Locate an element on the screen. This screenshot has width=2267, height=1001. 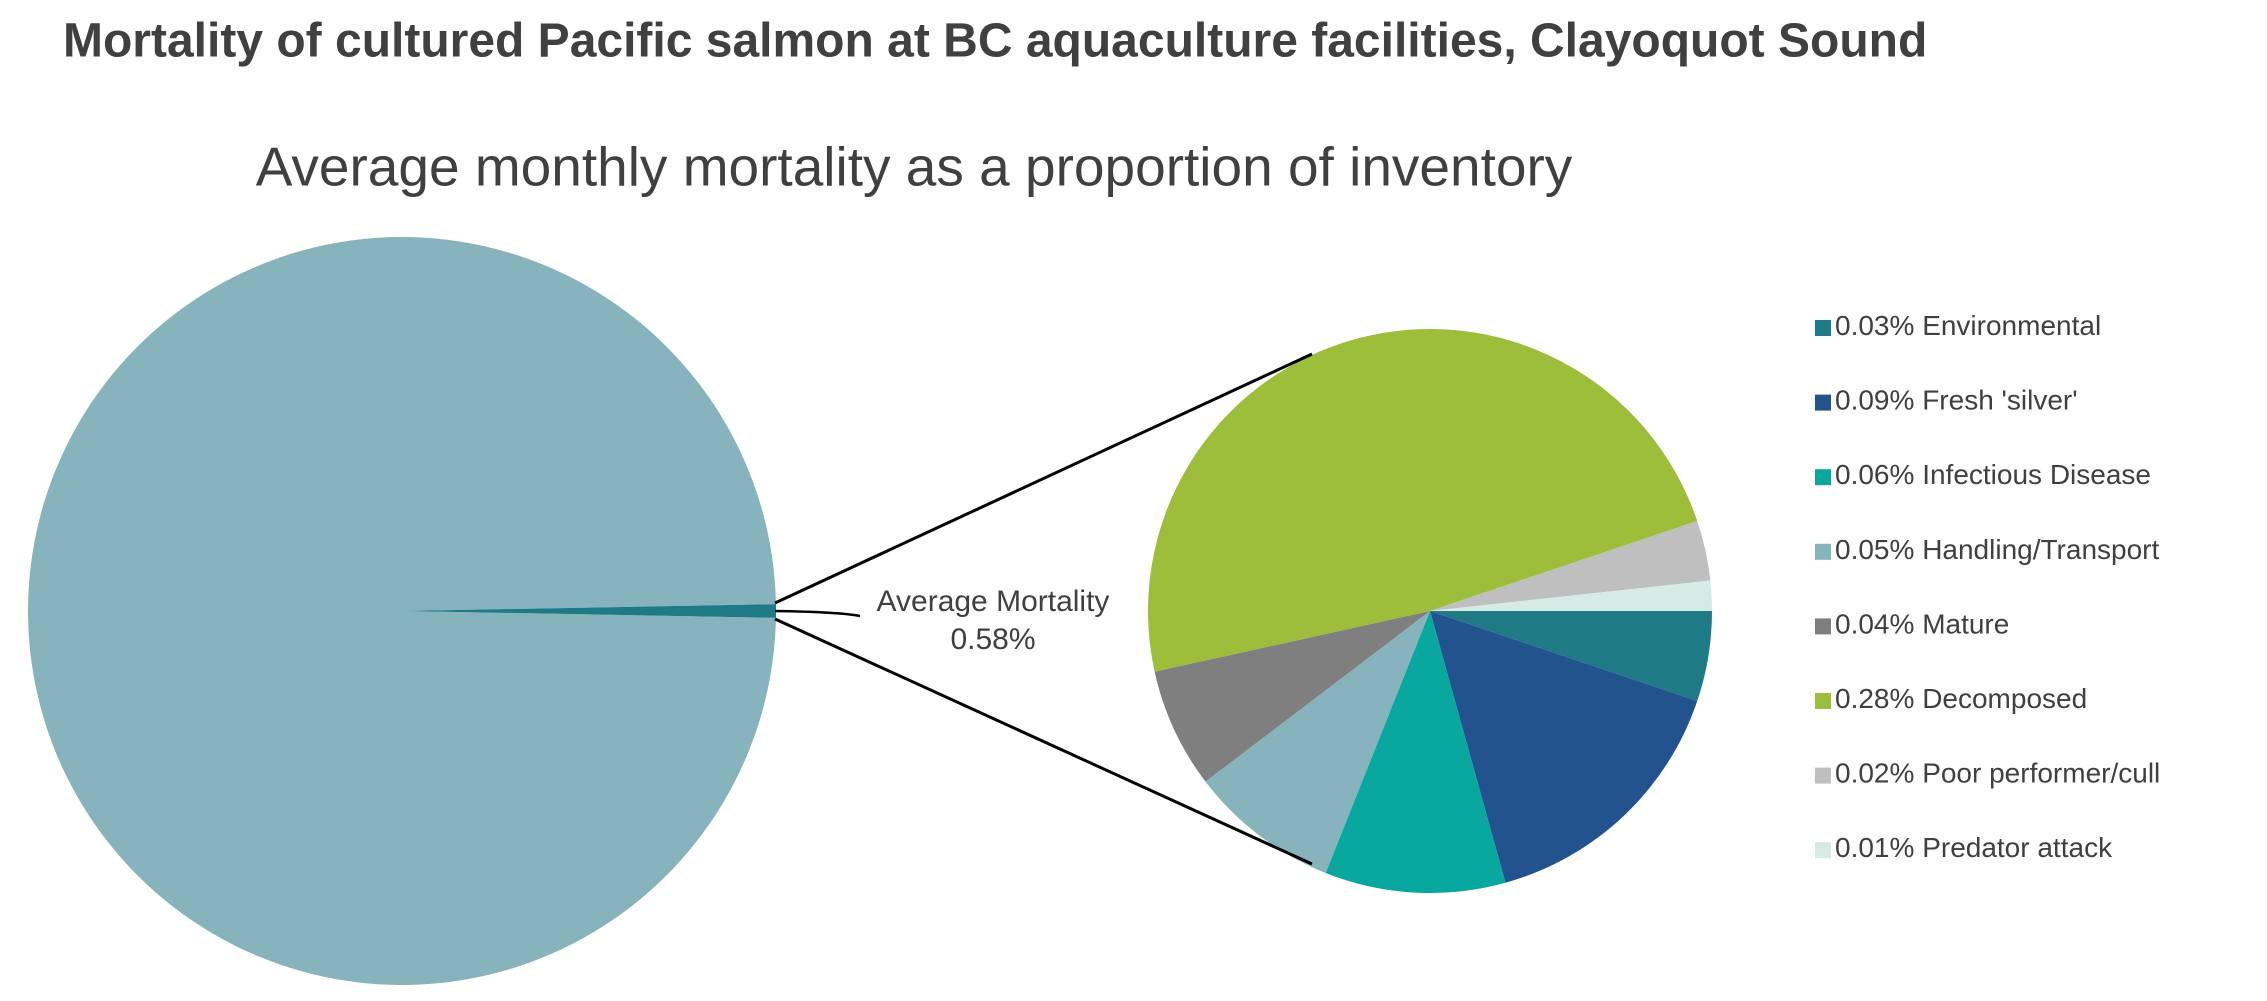
legend-value: 0.28% is located at coordinates (1874, 698).